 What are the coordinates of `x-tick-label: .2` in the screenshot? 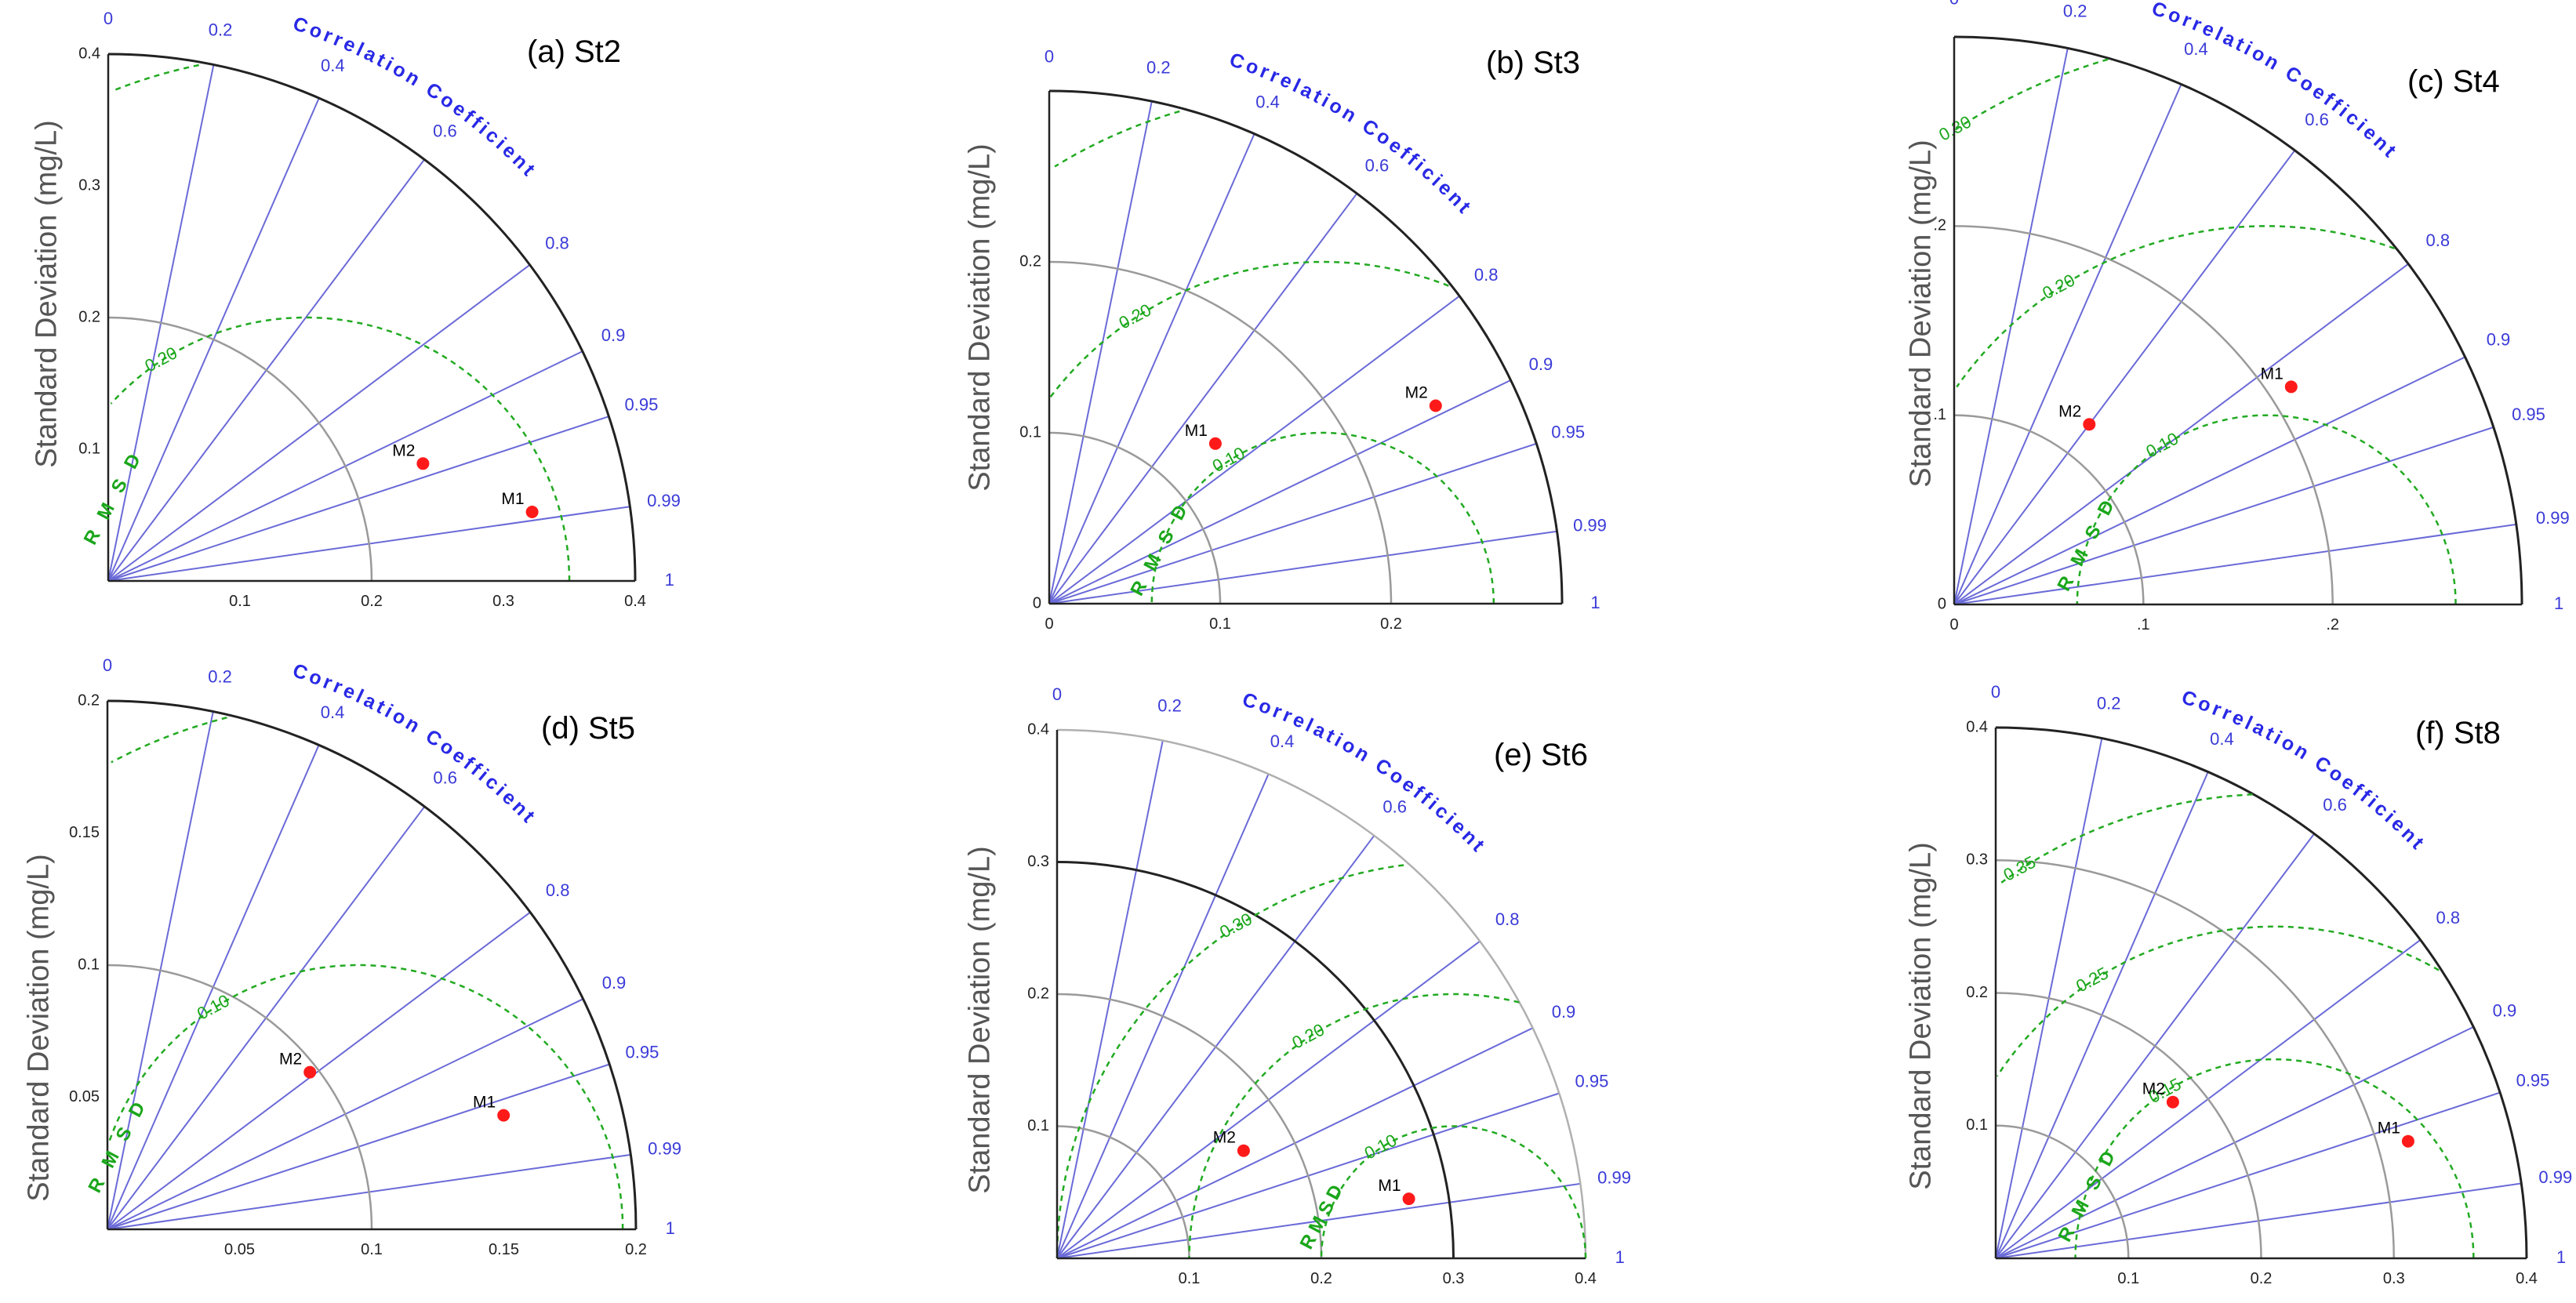 It's located at (2332, 624).